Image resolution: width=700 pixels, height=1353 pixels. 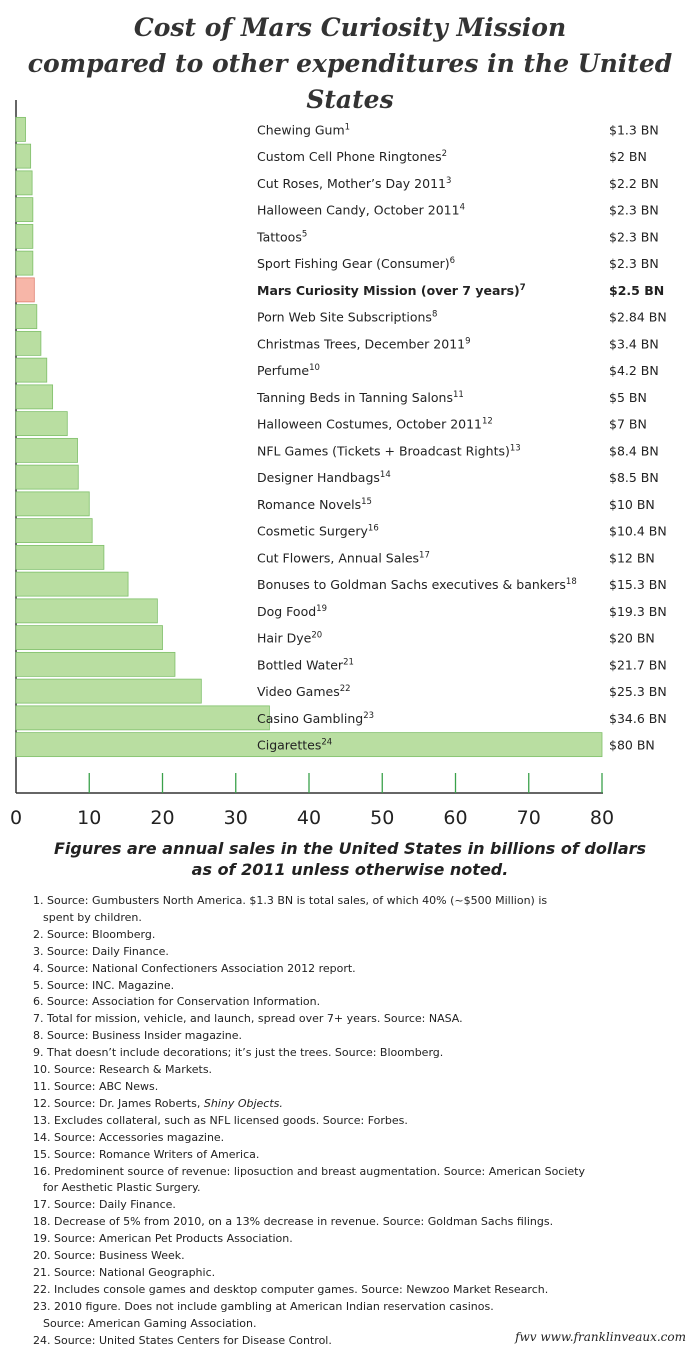 What do you see at coordinates (391, 290) in the screenshot?
I see `bar-label: Mars Curiosity Mission (over 7 years)7` at bounding box center [391, 290].